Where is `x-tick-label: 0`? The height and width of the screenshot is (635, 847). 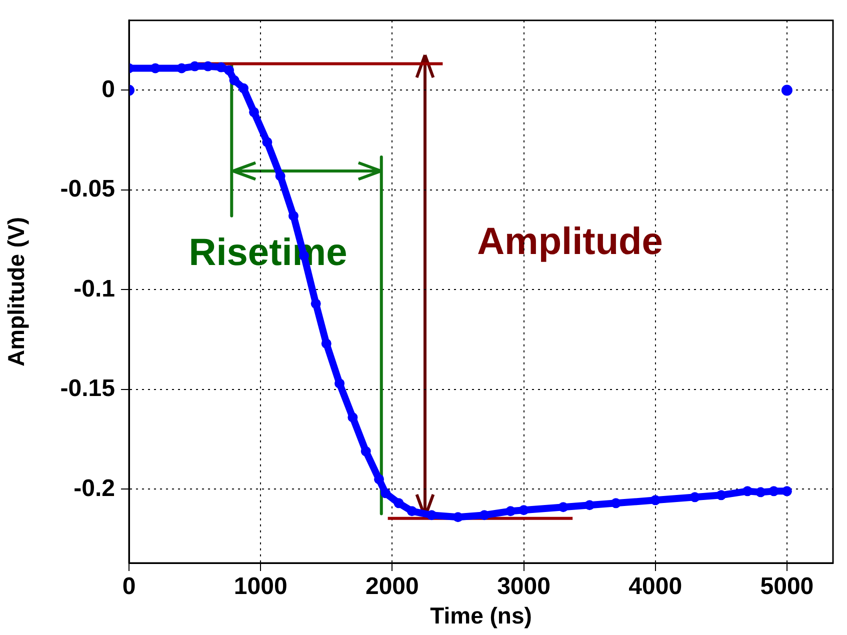
x-tick-label: 0 is located at coordinates (129, 586).